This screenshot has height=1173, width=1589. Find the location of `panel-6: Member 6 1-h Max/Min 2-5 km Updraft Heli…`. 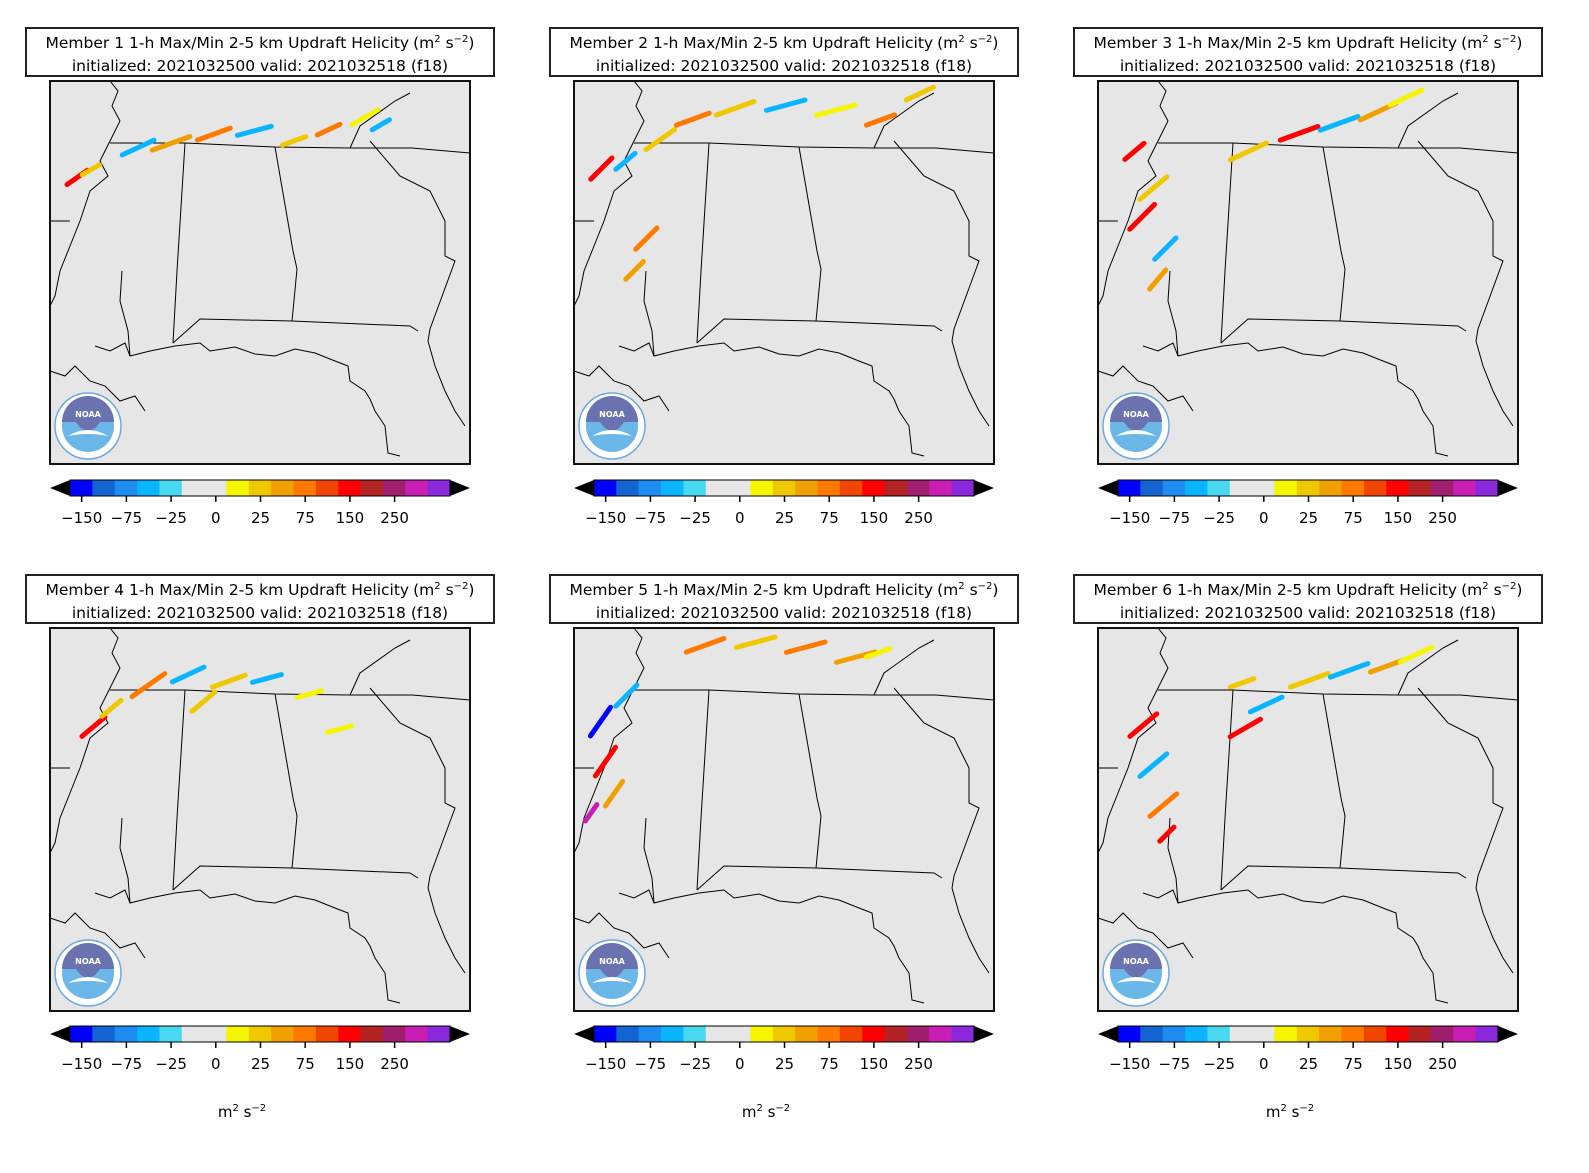

panel-6: Member 6 1-h Max/Min 2-5 km Updraft Heli… is located at coordinates (1308, 847).